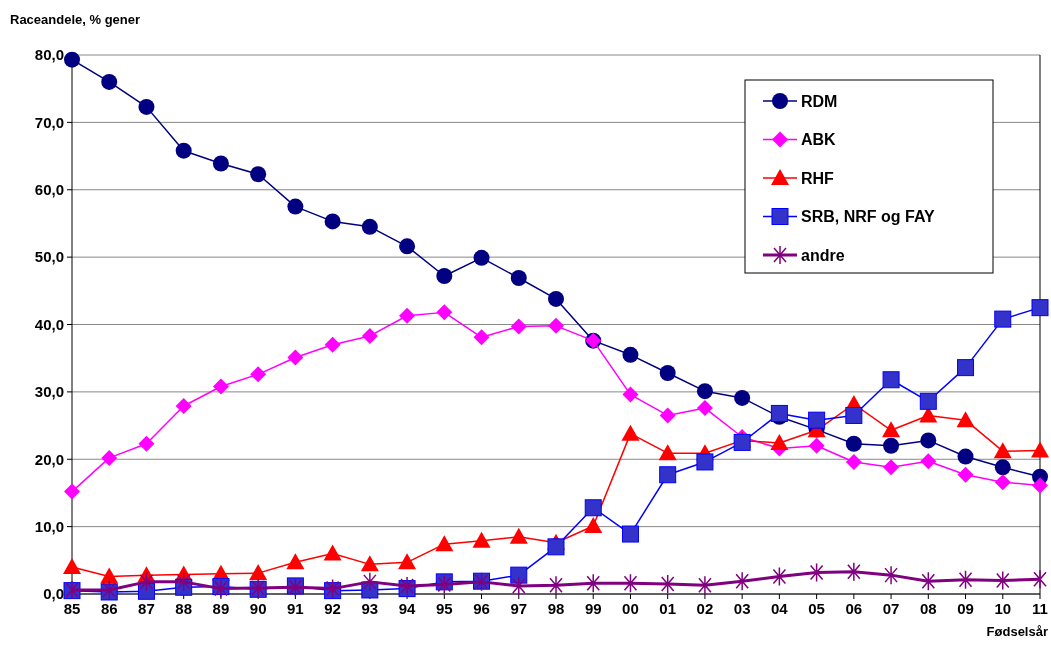 This screenshot has height=646, width=1051. I want to click on x-tick-label: 07, so click(891, 608).